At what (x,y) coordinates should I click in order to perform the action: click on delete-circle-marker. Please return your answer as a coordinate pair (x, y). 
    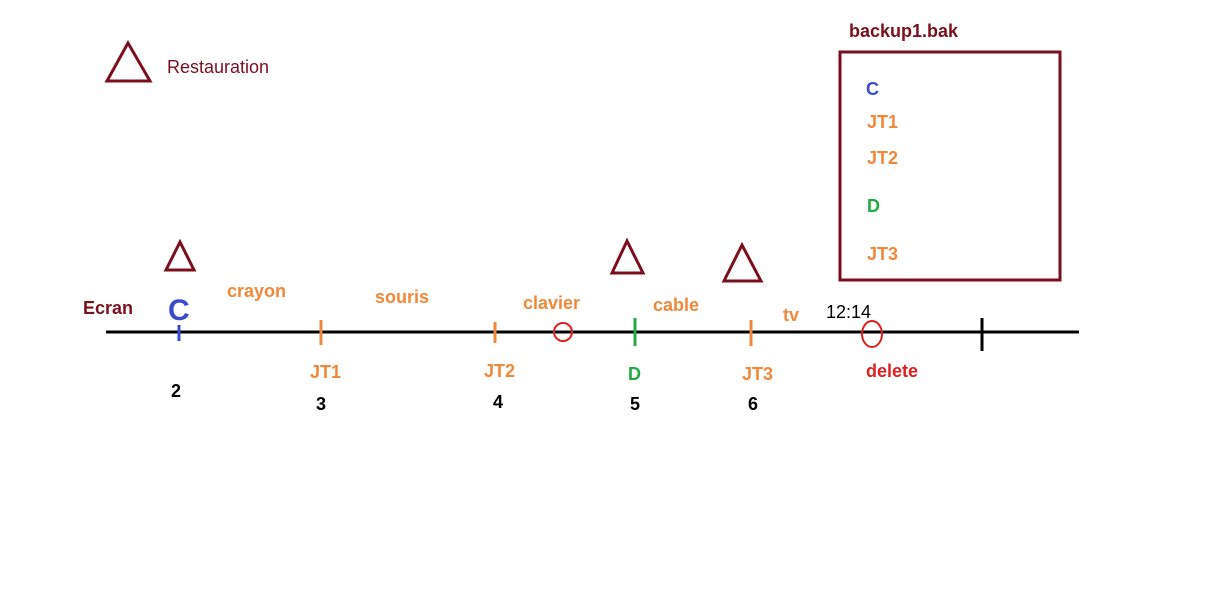
    Looking at the image, I should click on (872, 334).